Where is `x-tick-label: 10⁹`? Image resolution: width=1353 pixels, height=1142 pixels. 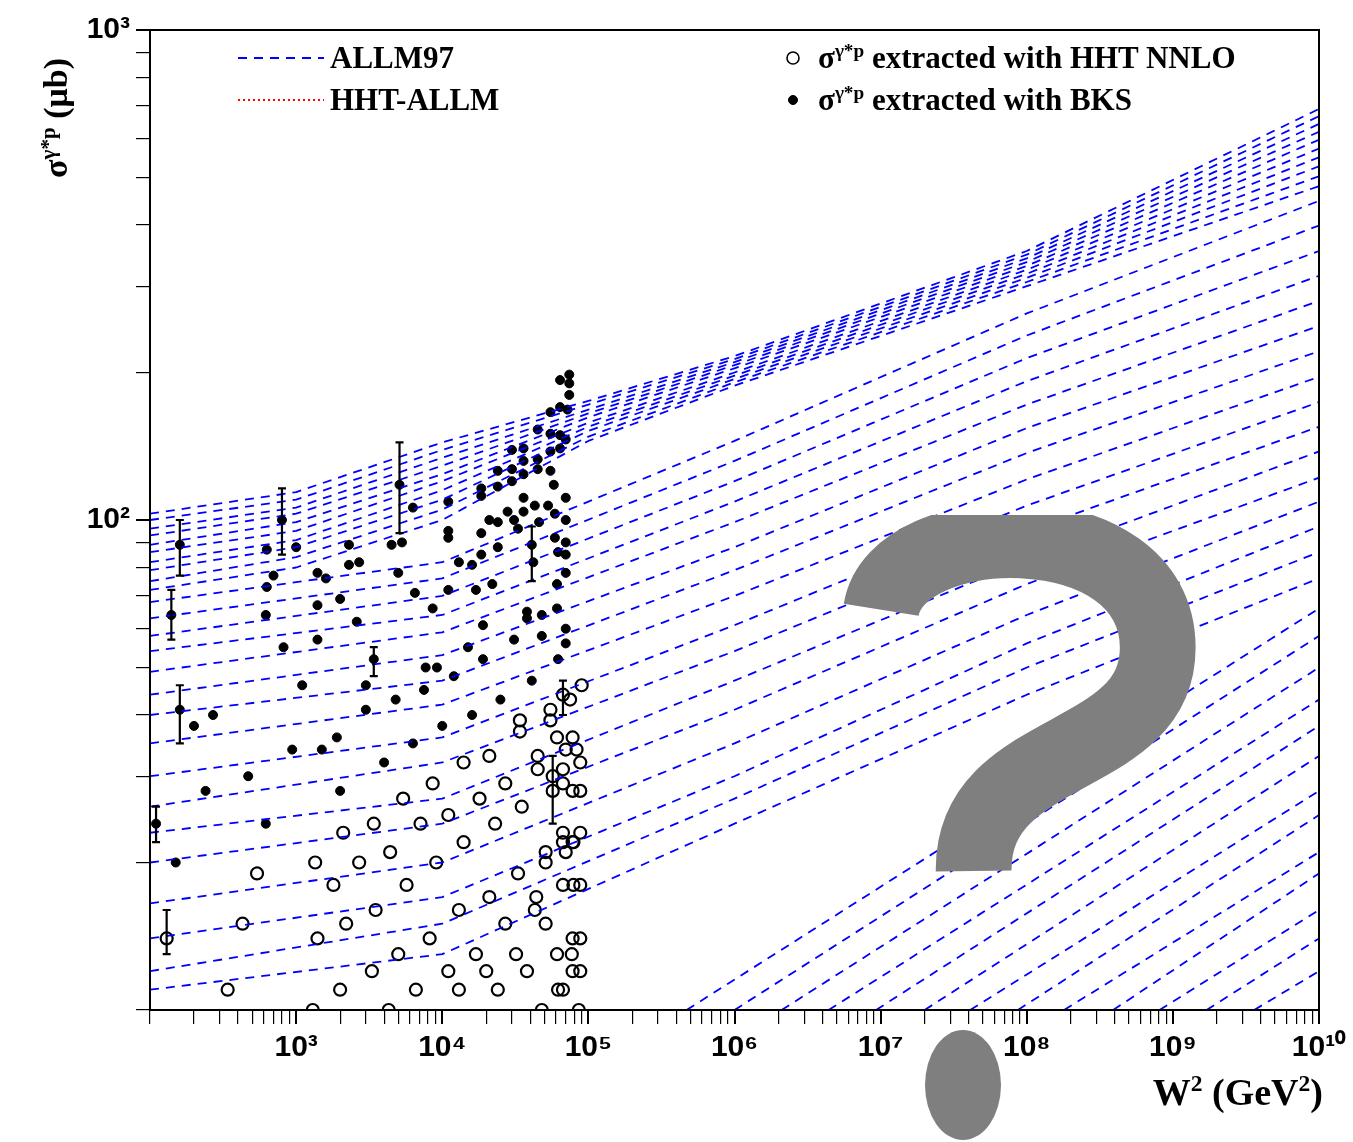
x-tick-label: 10⁹ is located at coordinates (1173, 1046).